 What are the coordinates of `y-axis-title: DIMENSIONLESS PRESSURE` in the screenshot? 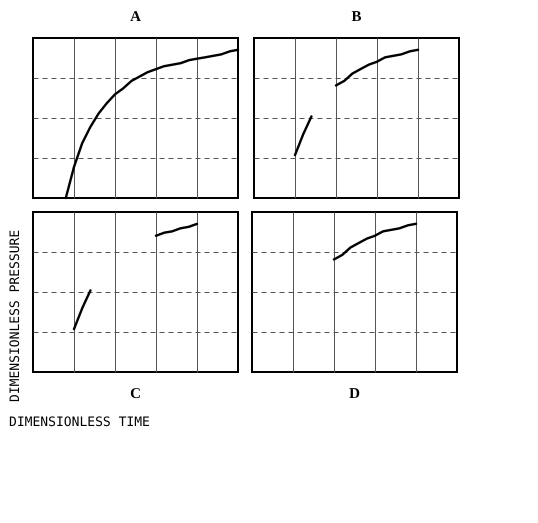 It's located at (15, 316).